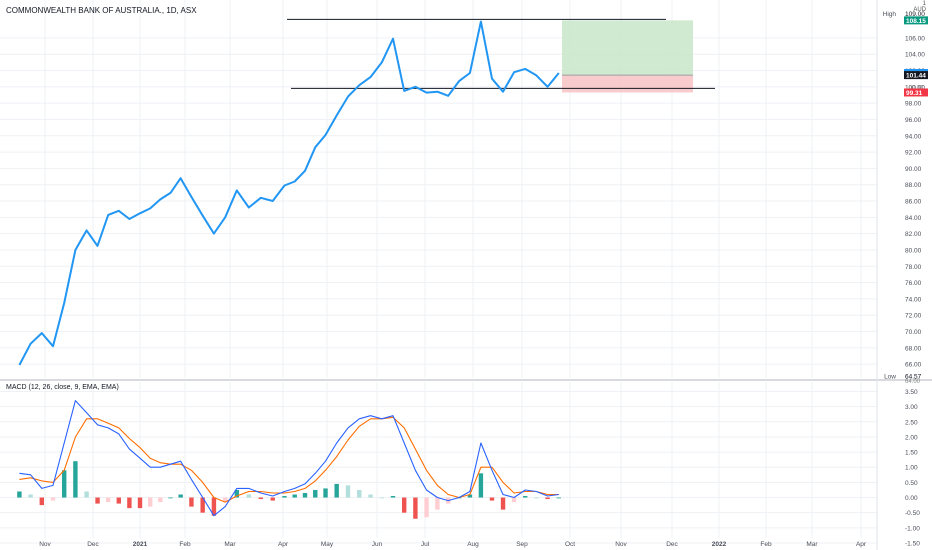  What do you see at coordinates (377, 544) in the screenshot?
I see `time-tick-label: Jun` at bounding box center [377, 544].